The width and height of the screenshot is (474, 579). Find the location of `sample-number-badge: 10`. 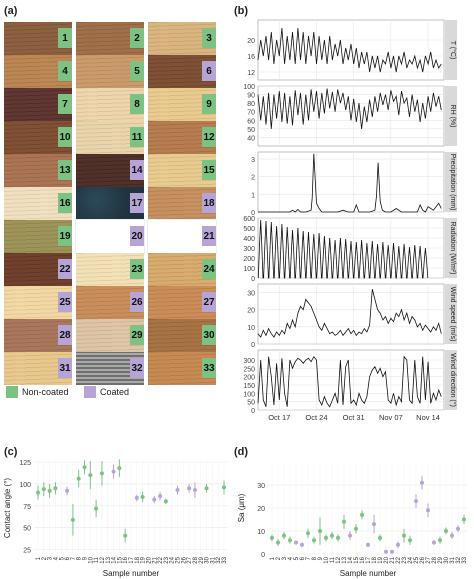

sample-number-badge: 10 is located at coordinates (65, 137).